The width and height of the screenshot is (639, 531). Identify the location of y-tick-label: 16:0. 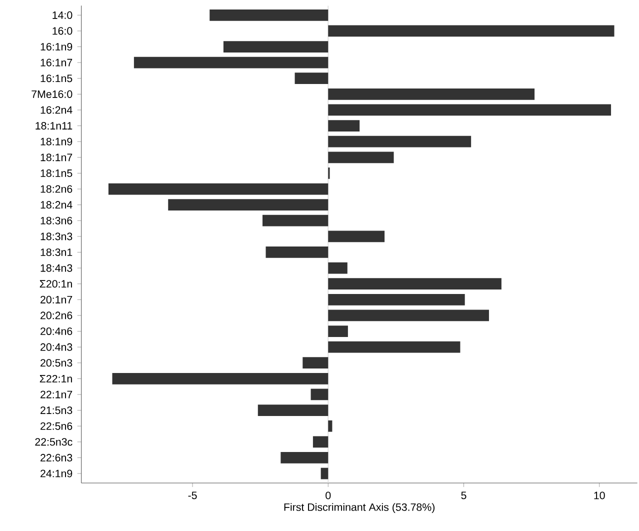
(62, 31).